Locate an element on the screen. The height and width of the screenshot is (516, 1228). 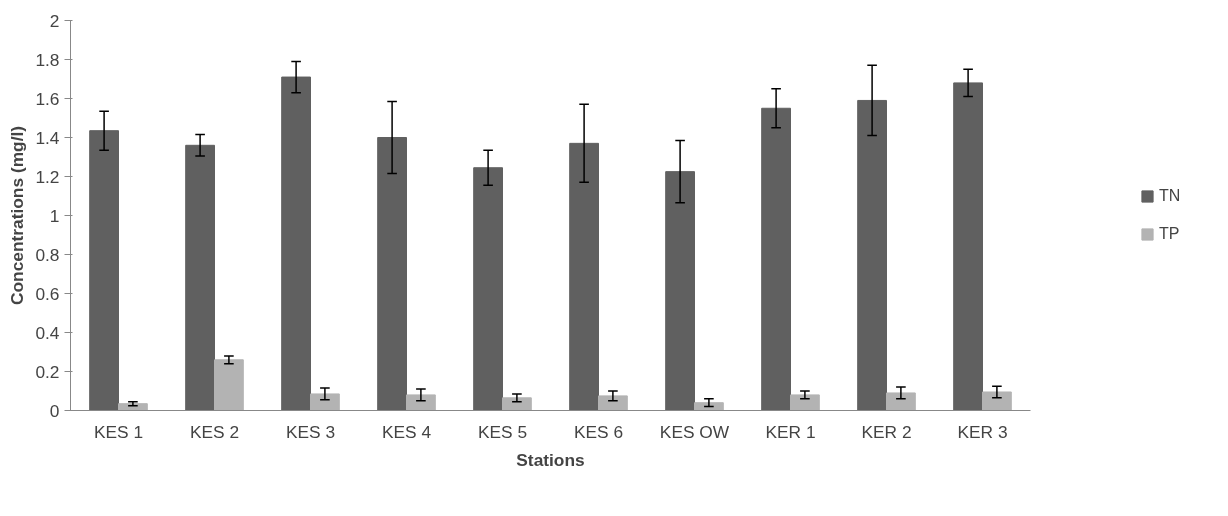
x-tick-label: KES 4 is located at coordinates (406, 431).